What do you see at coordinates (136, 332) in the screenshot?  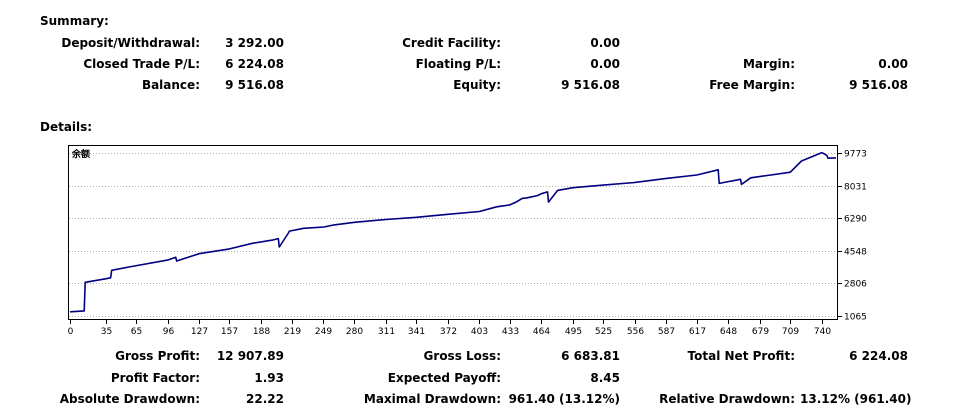 I see `x-tick-label: 65` at bounding box center [136, 332].